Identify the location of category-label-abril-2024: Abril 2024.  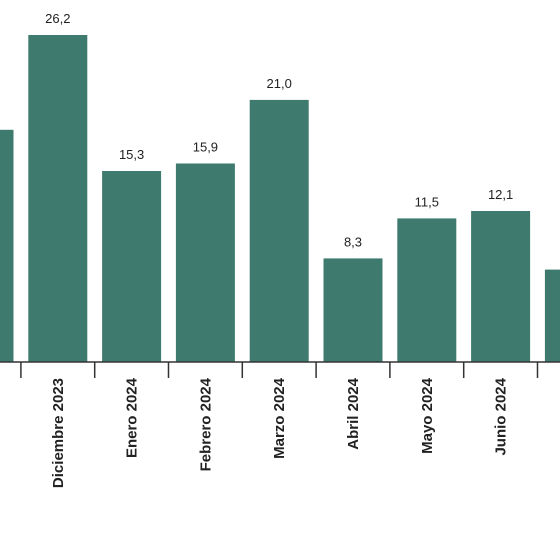
(353, 413).